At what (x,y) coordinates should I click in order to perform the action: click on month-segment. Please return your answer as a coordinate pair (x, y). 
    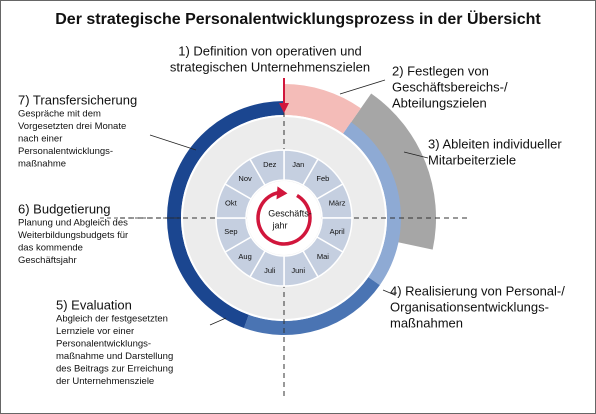
    Looking at the image, I should click on (266, 168).